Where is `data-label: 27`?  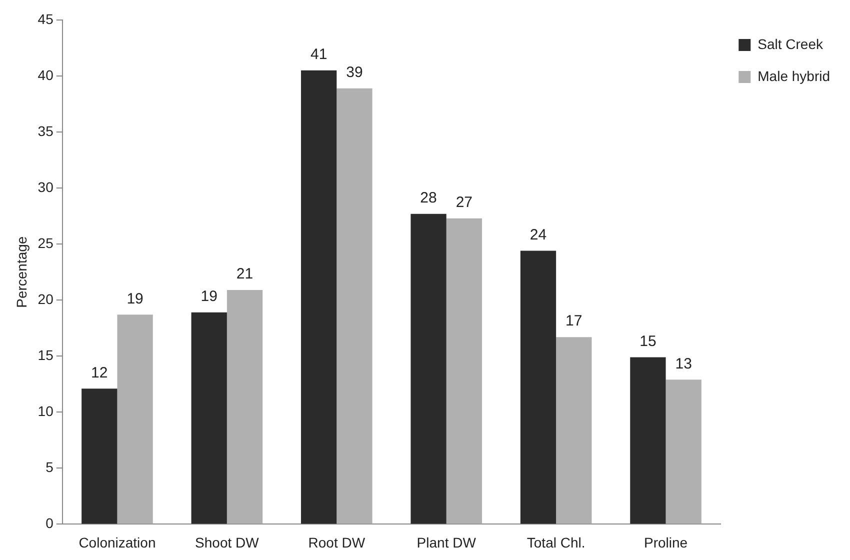 data-label: 27 is located at coordinates (464, 202).